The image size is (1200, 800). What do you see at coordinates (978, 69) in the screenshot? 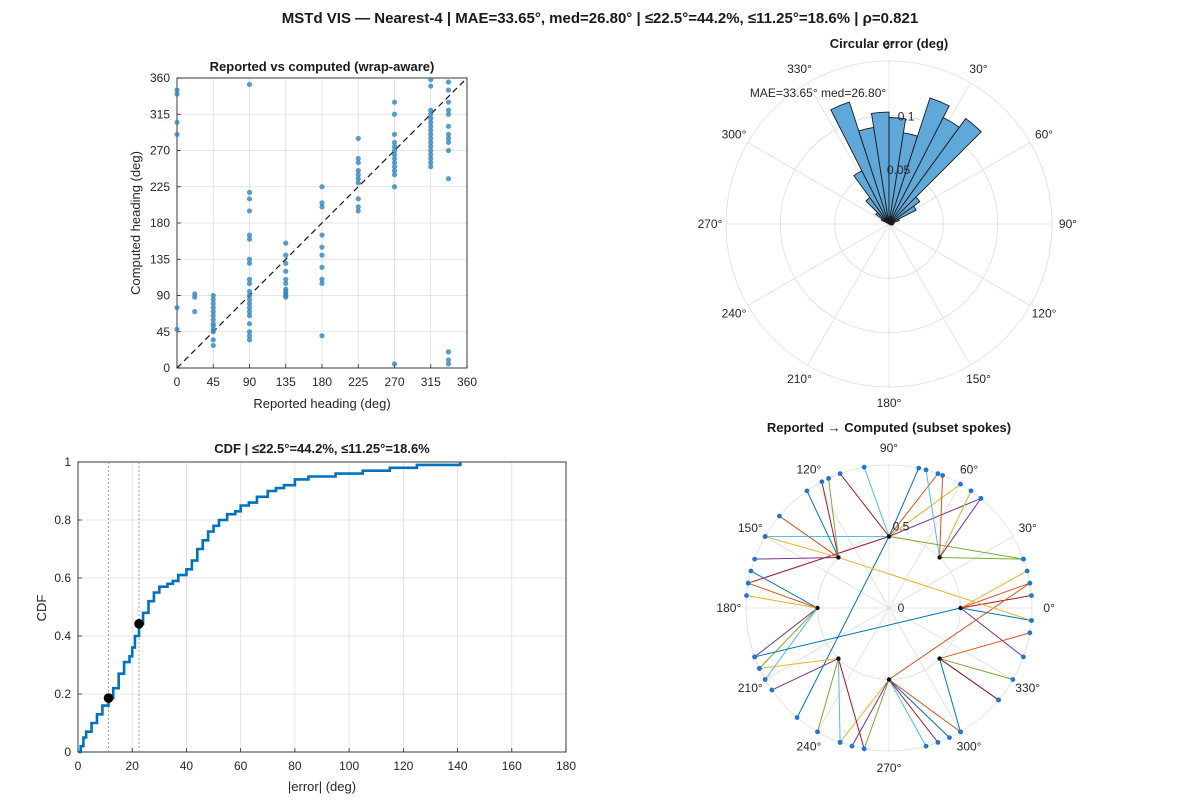
I see `rose-theta-label: 30°` at bounding box center [978, 69].